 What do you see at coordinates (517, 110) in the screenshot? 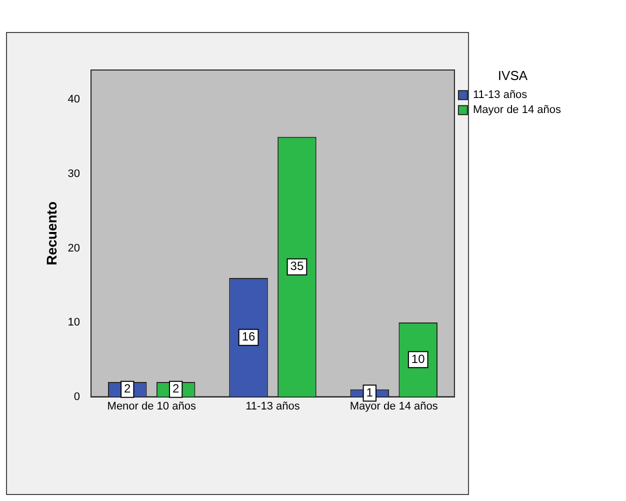
I see `legend-label: Mayor de 14 años` at bounding box center [517, 110].